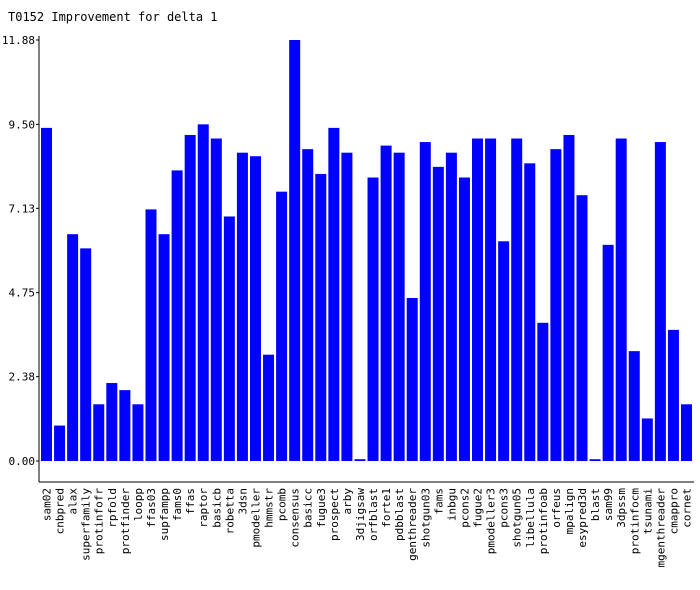 The height and width of the screenshot is (590, 700). I want to click on x-tick-label: robetta, so click(229, 511).